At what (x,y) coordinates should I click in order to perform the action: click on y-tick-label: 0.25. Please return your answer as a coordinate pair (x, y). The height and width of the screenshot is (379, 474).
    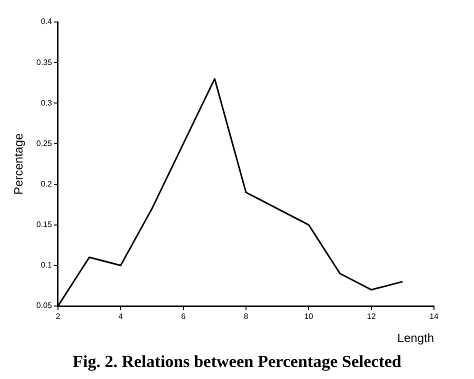
    Looking at the image, I should click on (44, 143).